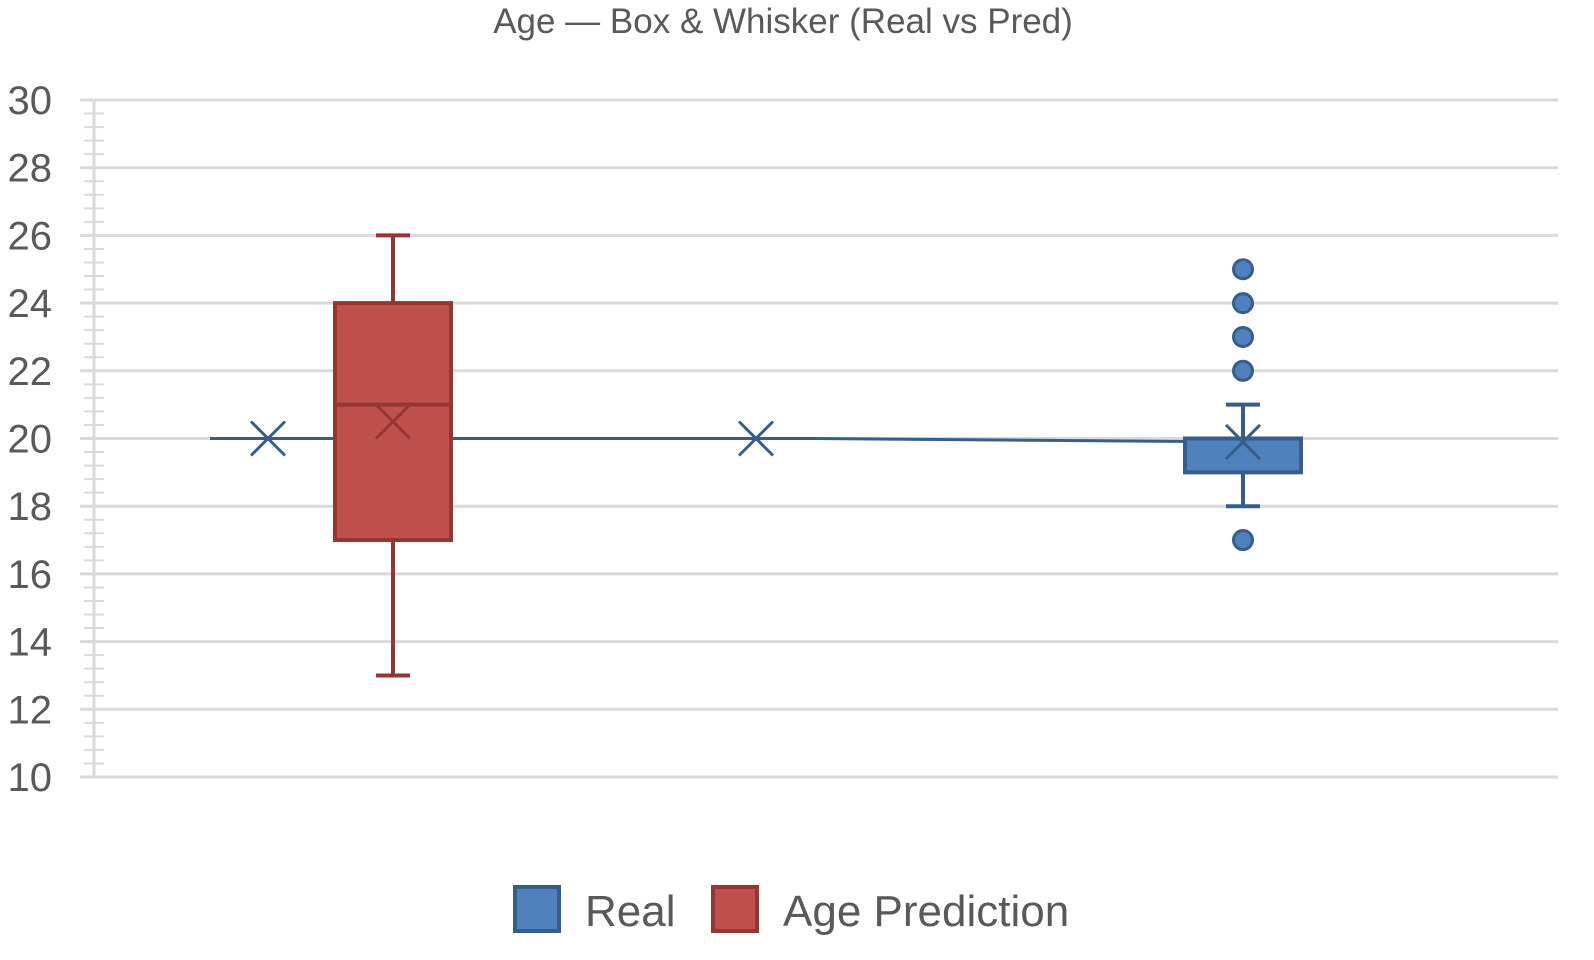 The image size is (1594, 960). I want to click on real-box, so click(1243, 455).